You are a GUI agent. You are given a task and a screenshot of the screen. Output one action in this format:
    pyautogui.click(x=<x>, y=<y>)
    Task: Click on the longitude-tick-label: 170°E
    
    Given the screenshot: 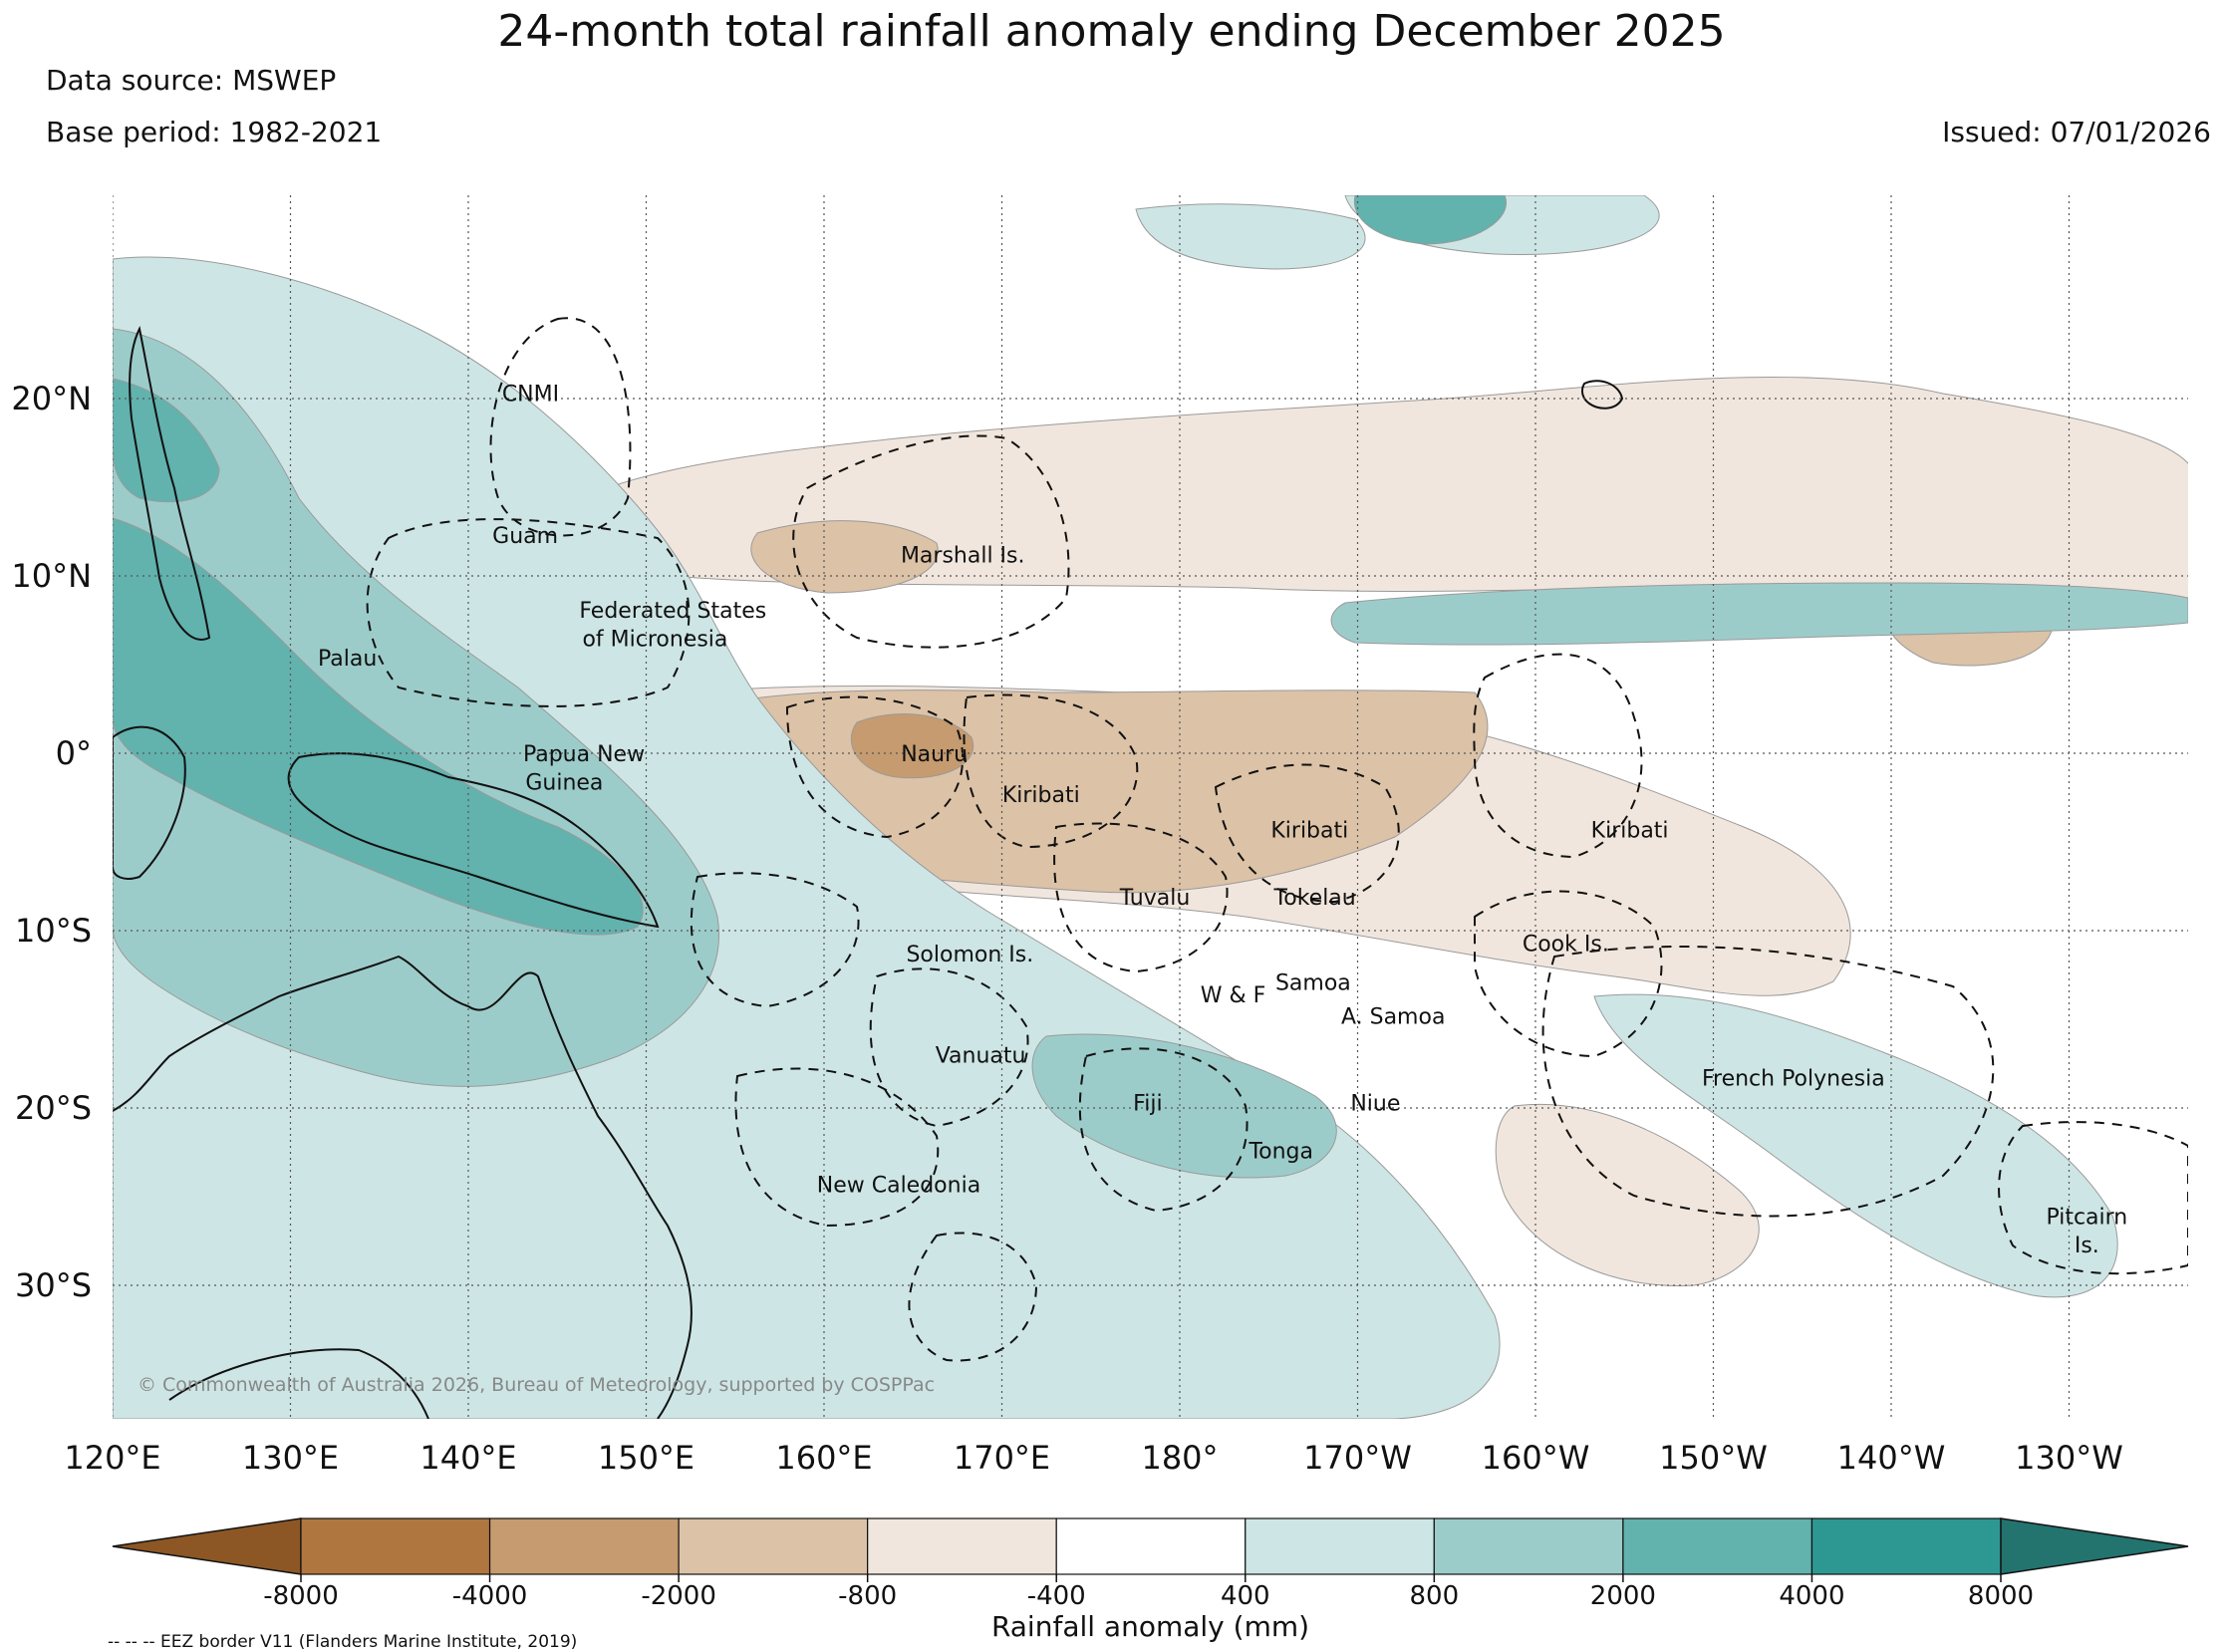 What is the action you would take?
    pyautogui.click(x=1002, y=1458)
    